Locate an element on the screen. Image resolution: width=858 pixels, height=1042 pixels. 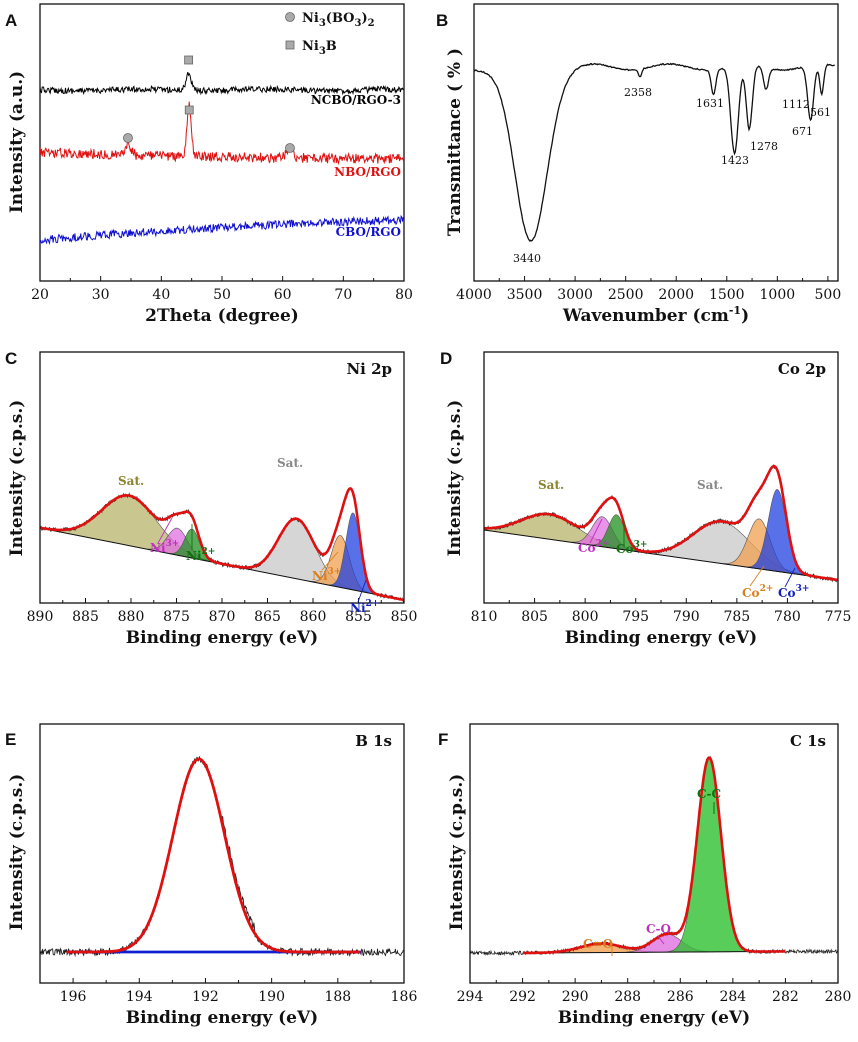
panel-letter-D: D is located at coordinates (446, 358).